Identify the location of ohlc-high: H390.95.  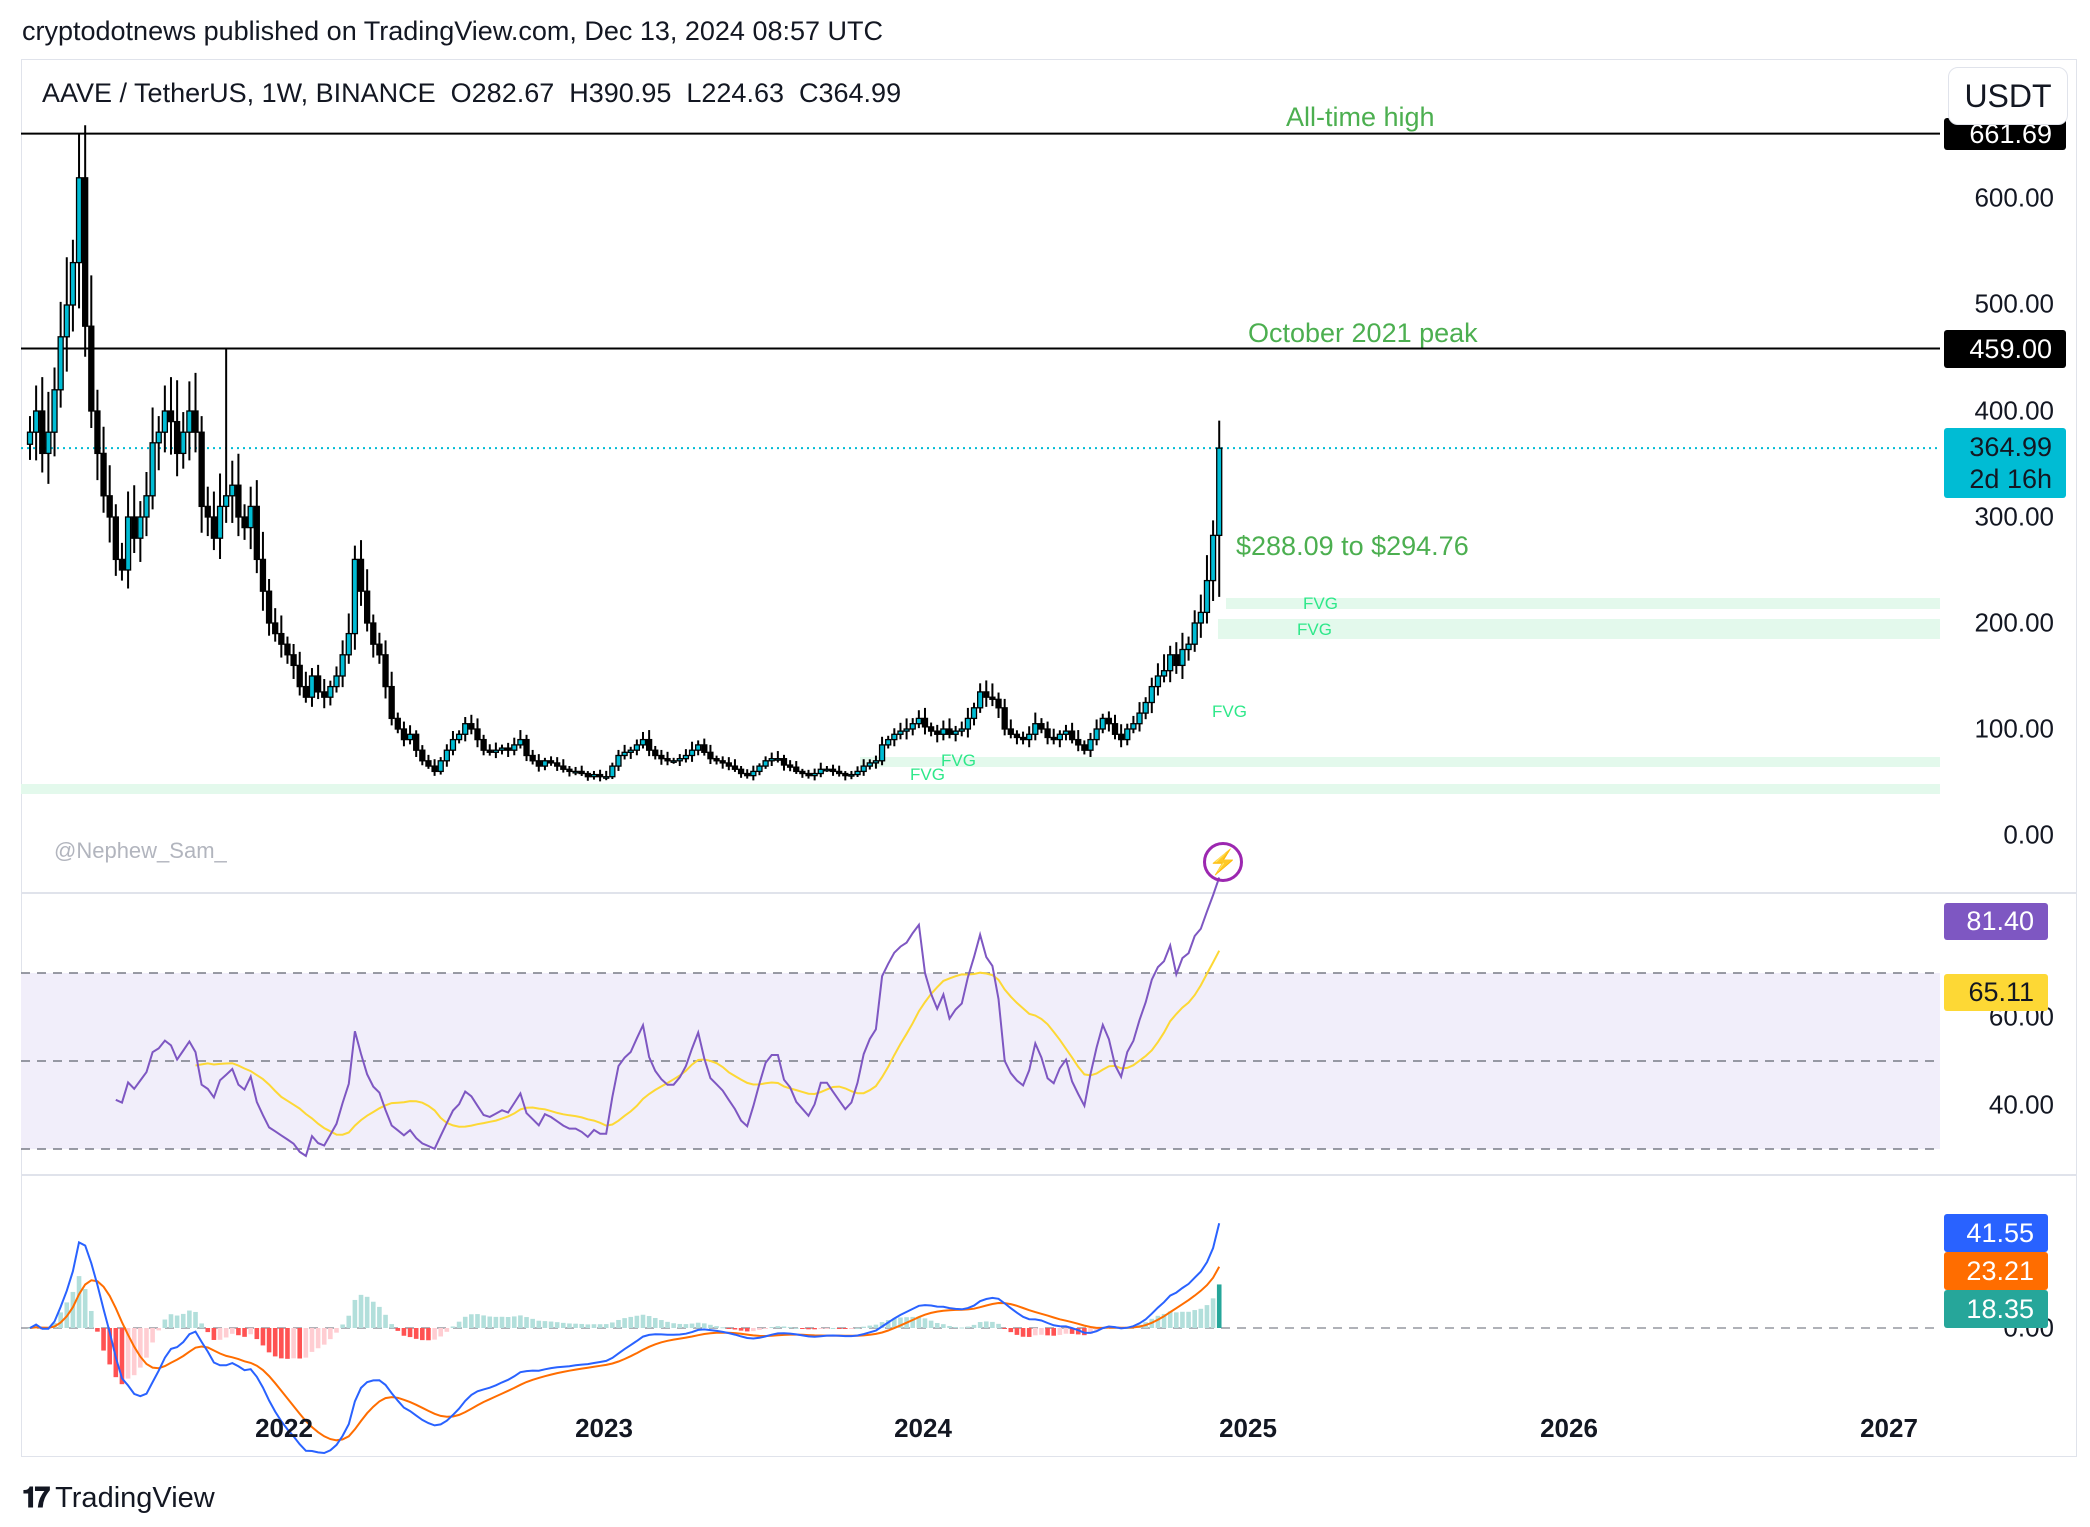
(620, 93).